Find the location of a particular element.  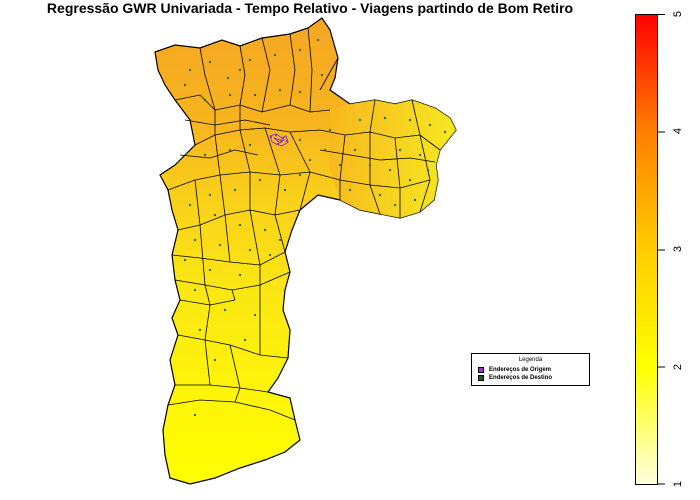

colorbar-tick-5: 5 is located at coordinates (678, 14).